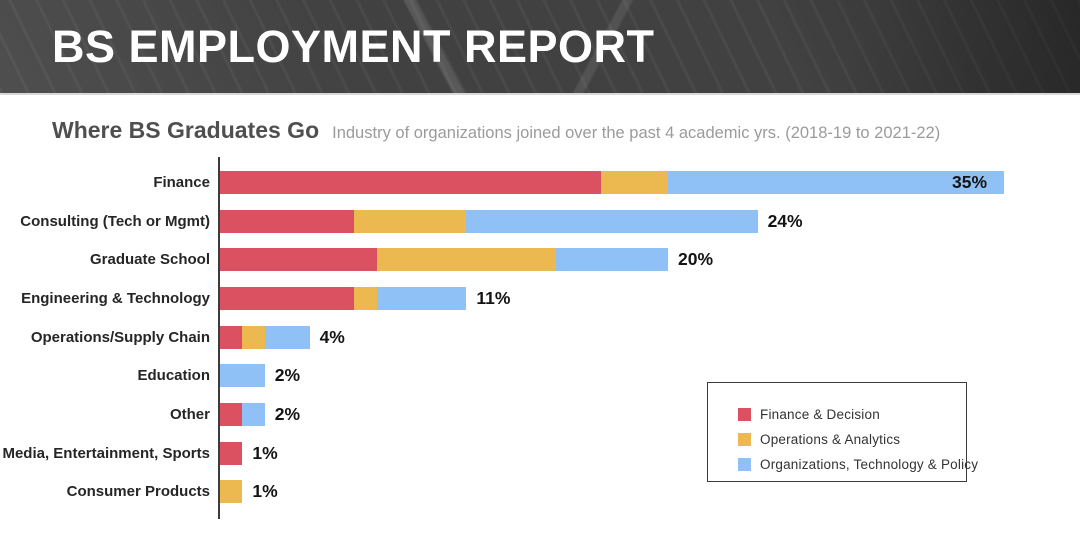 The image size is (1080, 547). I want to click on legend-swatch-blue, so click(744, 464).